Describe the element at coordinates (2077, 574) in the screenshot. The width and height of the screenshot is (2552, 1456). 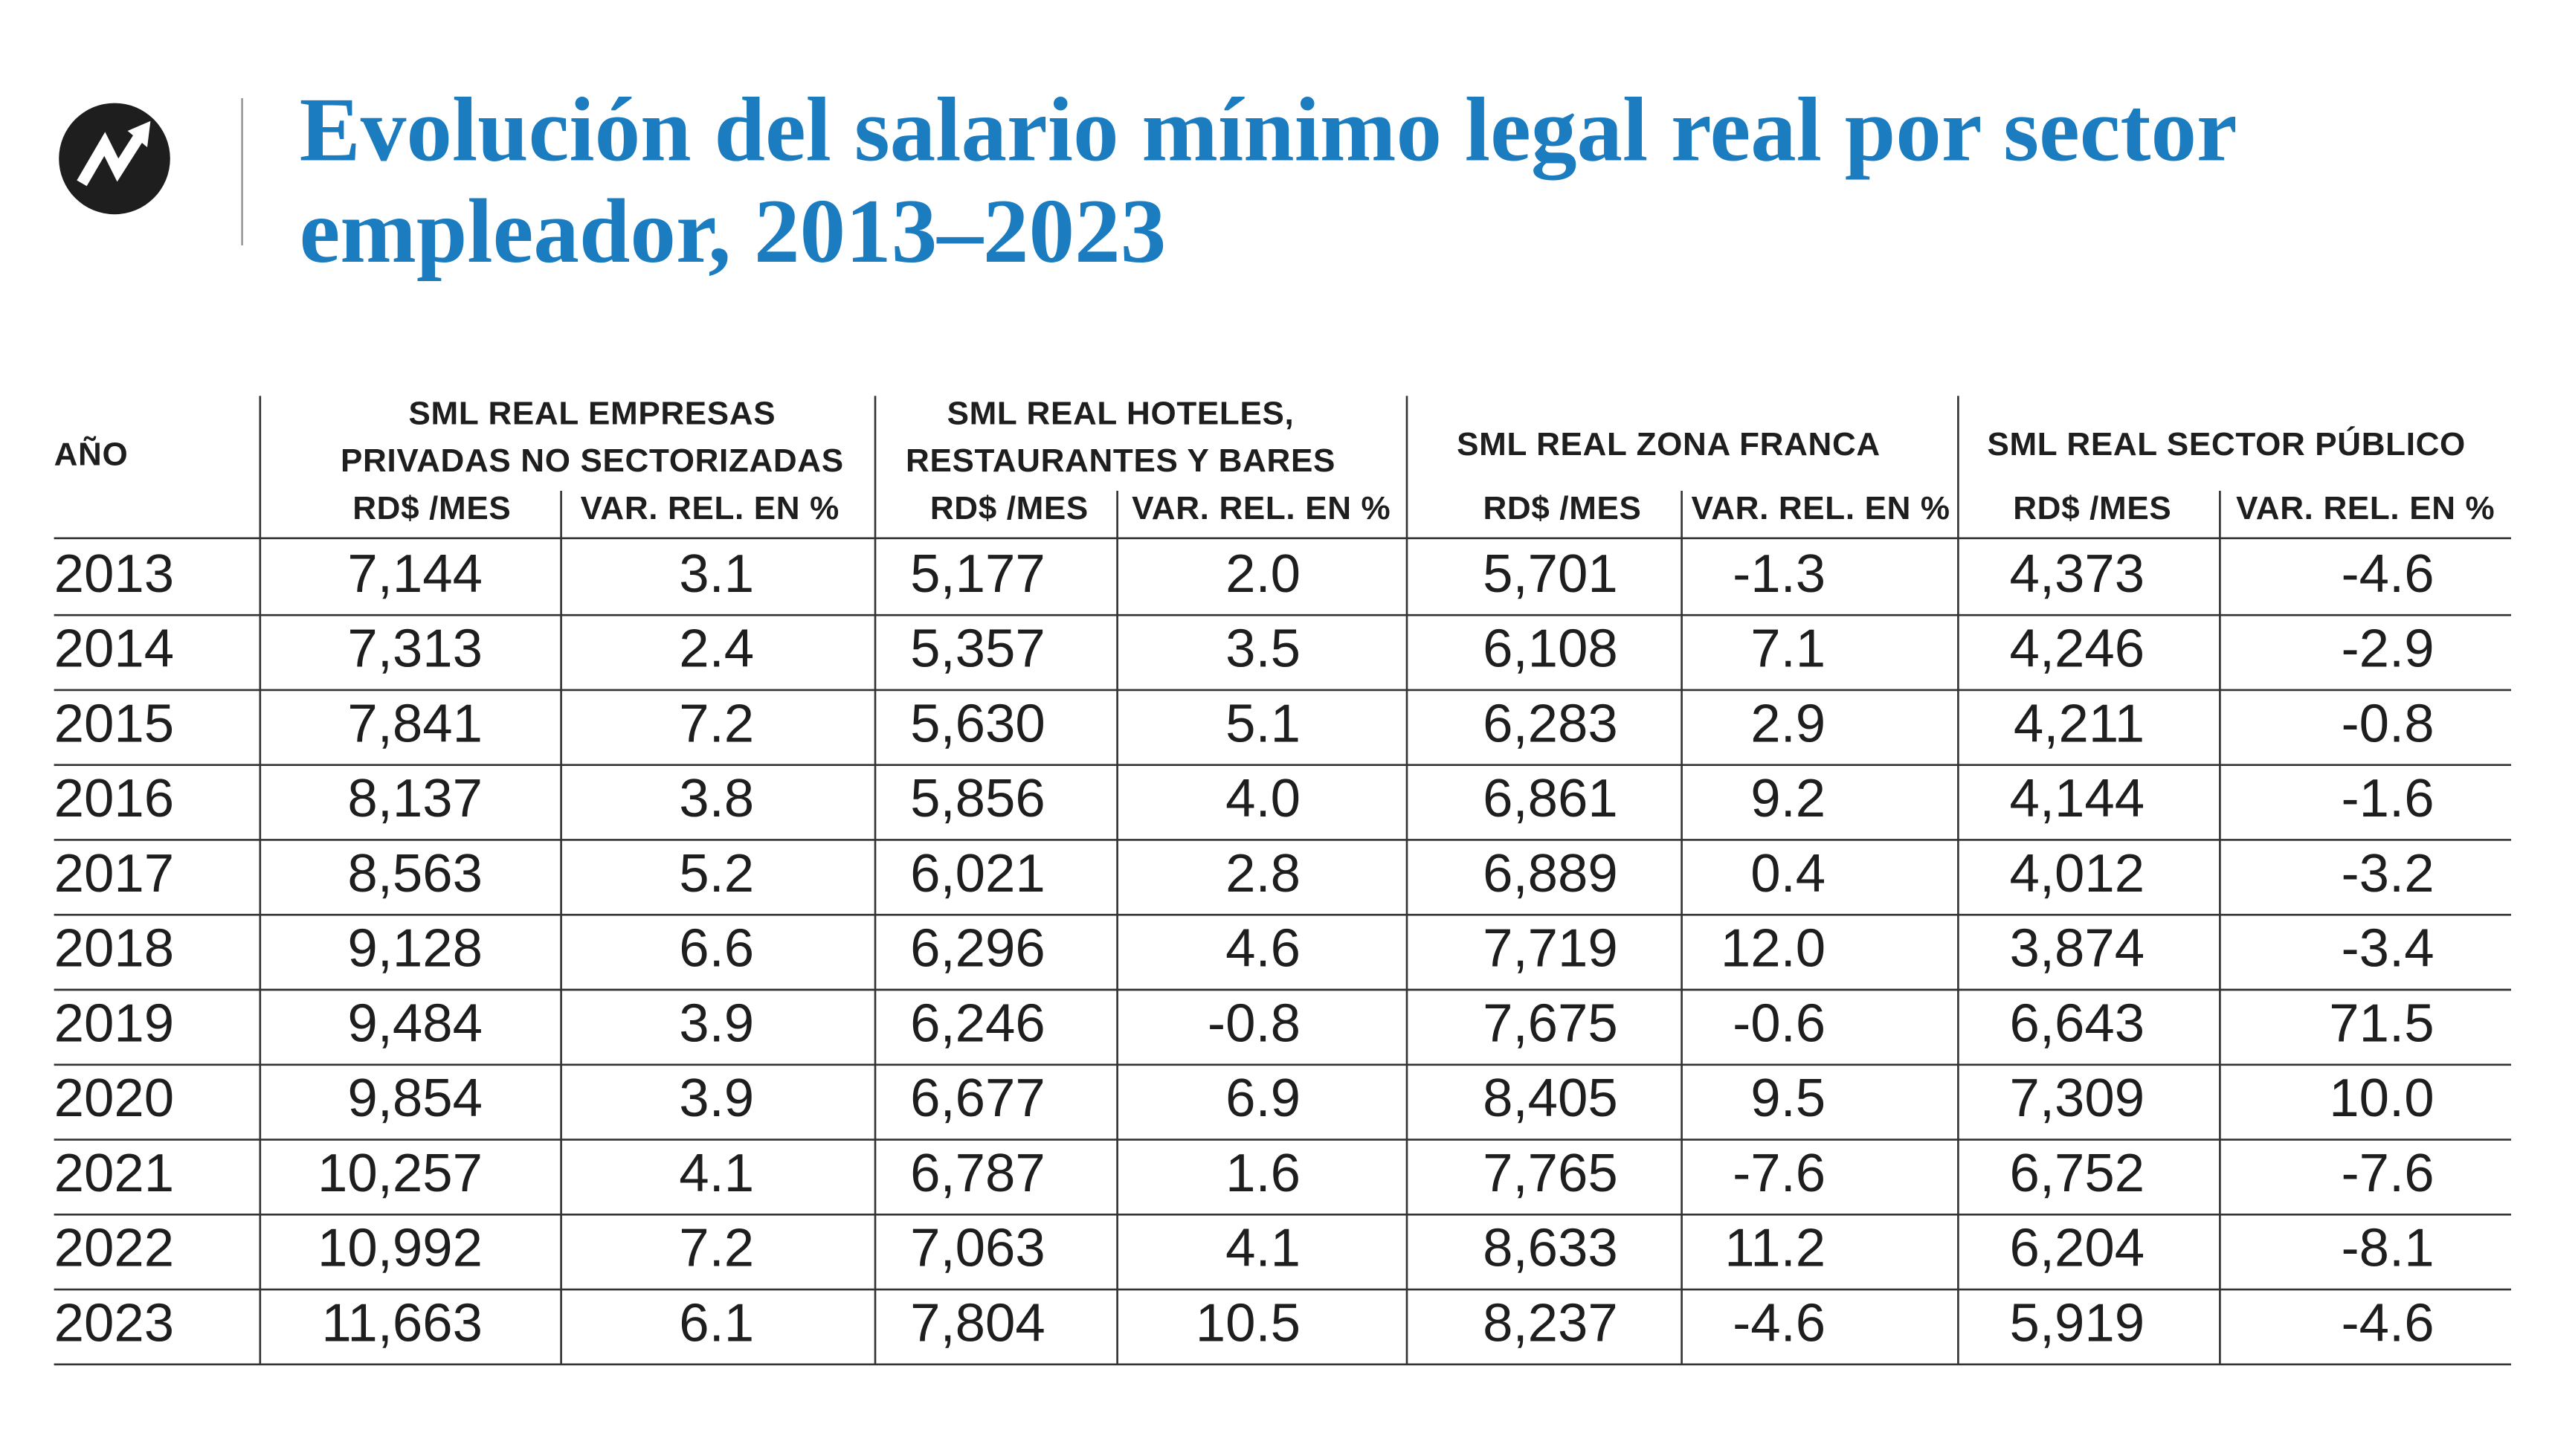
I see `value-cell: 4,373` at that location.